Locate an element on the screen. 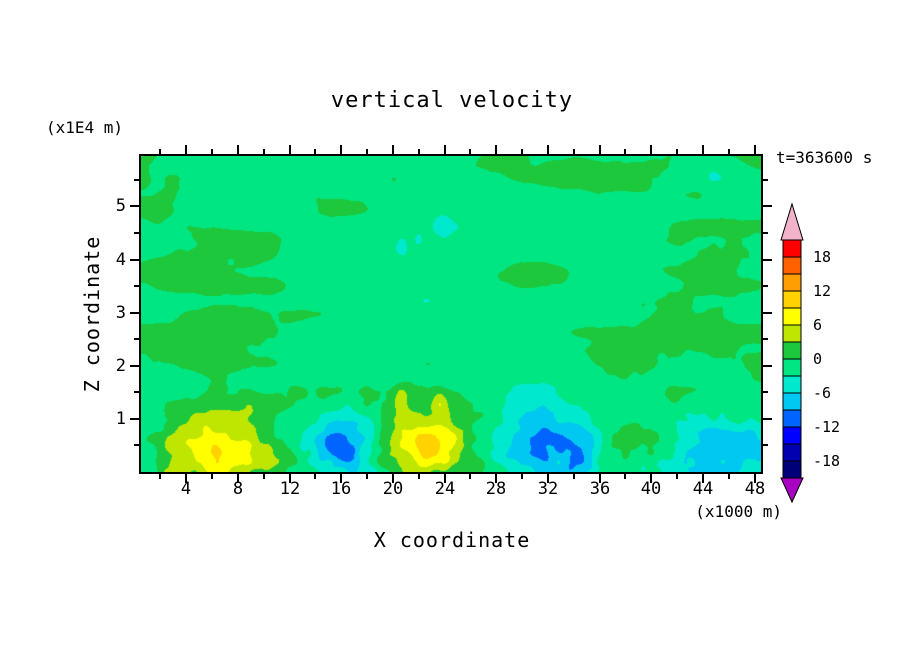 This screenshot has height=654, width=904. x-tick-label: 40 is located at coordinates (651, 489).